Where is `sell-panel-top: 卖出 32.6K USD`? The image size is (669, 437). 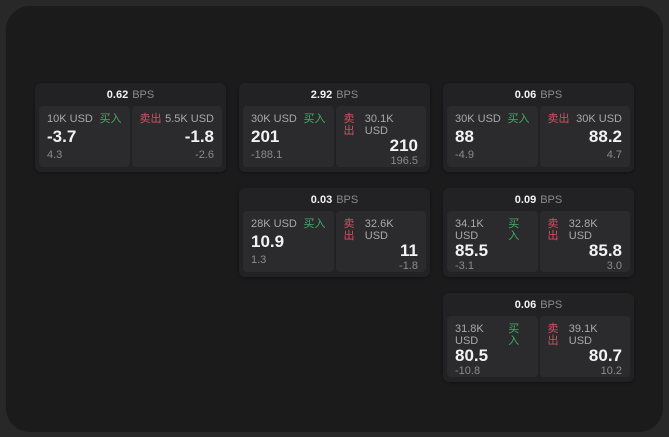
sell-panel-top: 卖出 32.6K USD is located at coordinates (381, 230).